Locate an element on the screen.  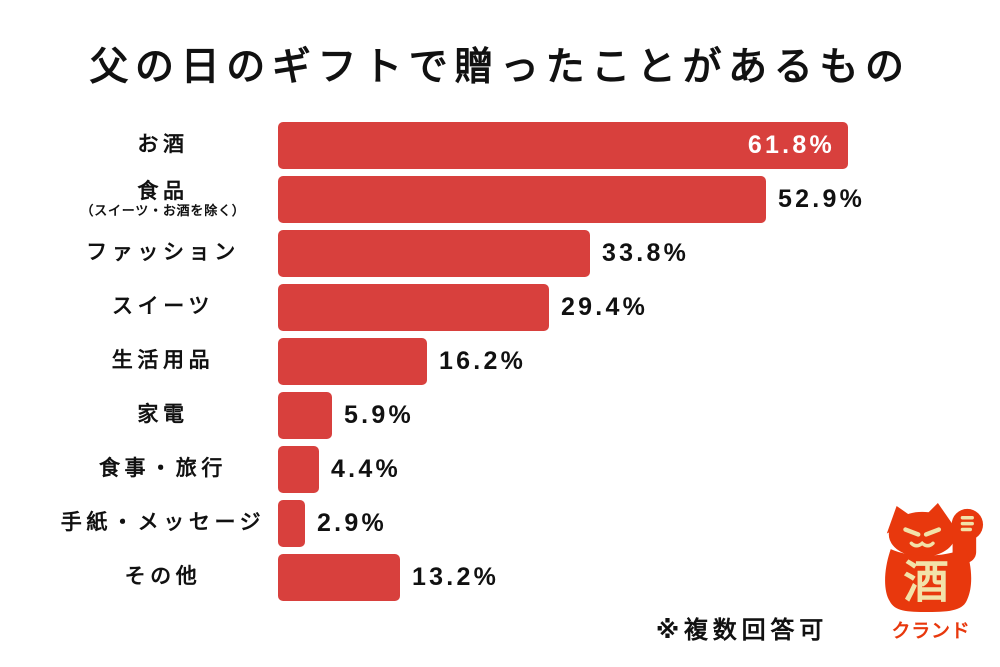
category-label-main: 手紙・メッセージ is located at coordinates (163, 523).